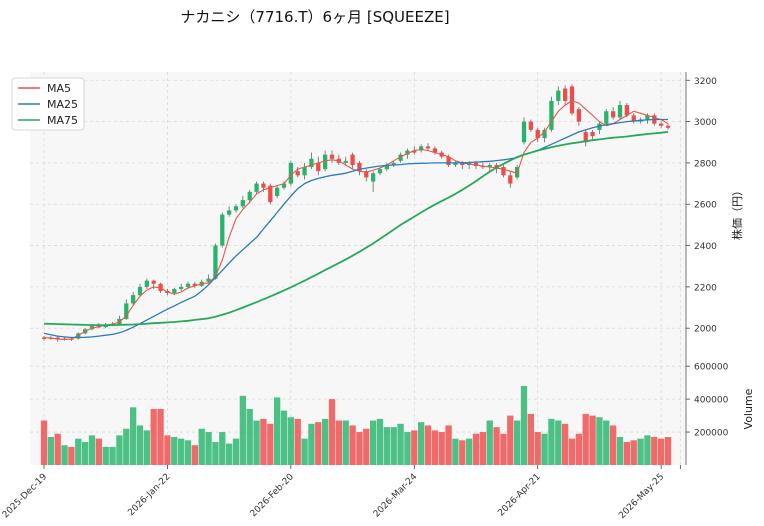 The width and height of the screenshot is (764, 526). What do you see at coordinates (705, 82) in the screenshot?
I see `price-tick-label: 3200` at bounding box center [705, 82].